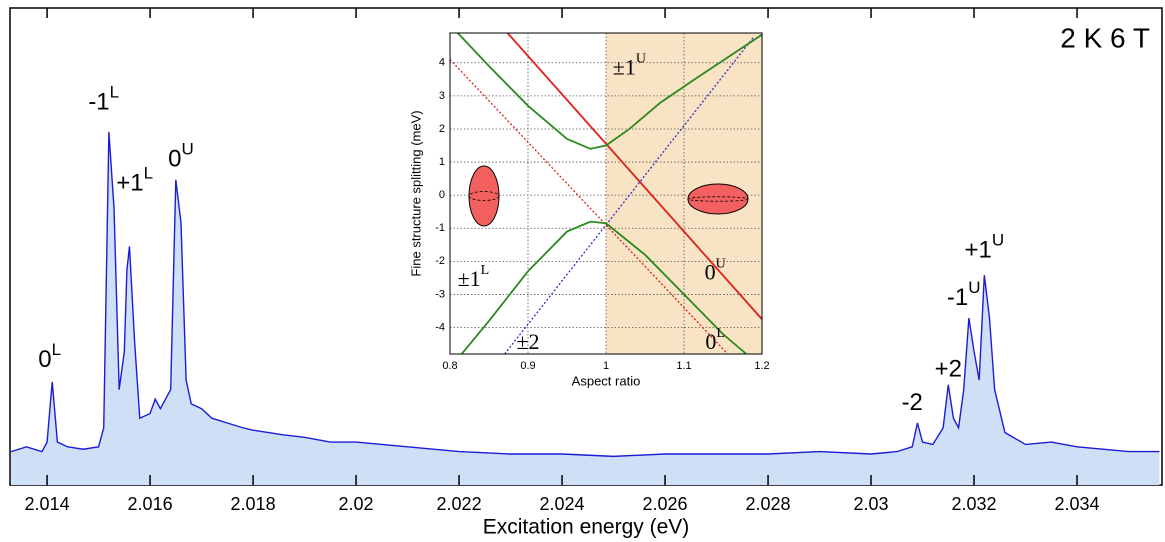 The image size is (1165, 542). I want to click on peak-label-main: +2, so click(948, 369).